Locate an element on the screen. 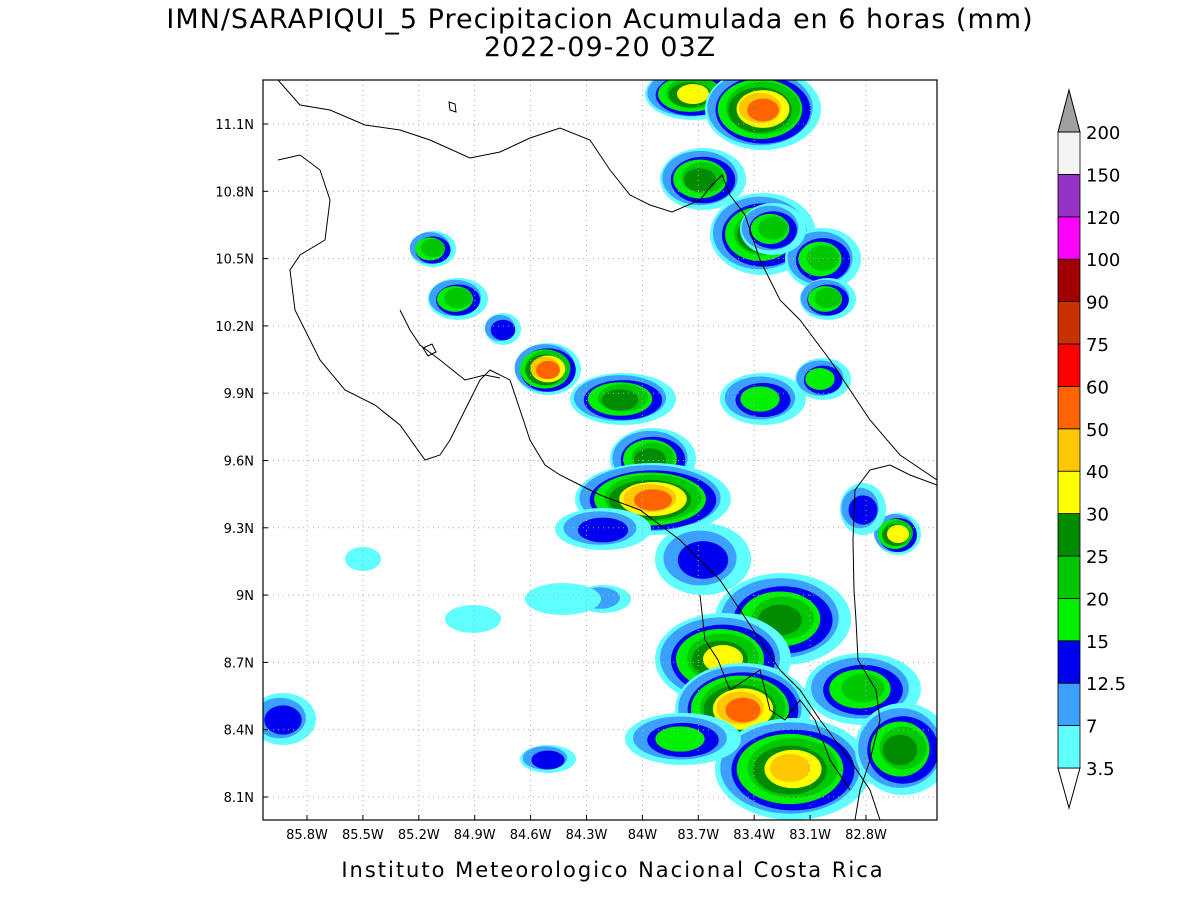 This screenshot has height=904, width=1200. colorbar-label: 100 is located at coordinates (1103, 260).